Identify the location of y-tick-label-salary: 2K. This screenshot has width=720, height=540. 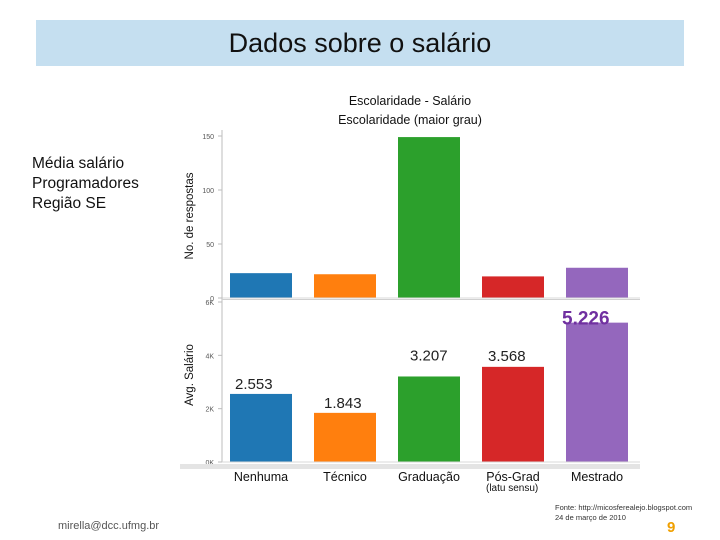
(209, 410).